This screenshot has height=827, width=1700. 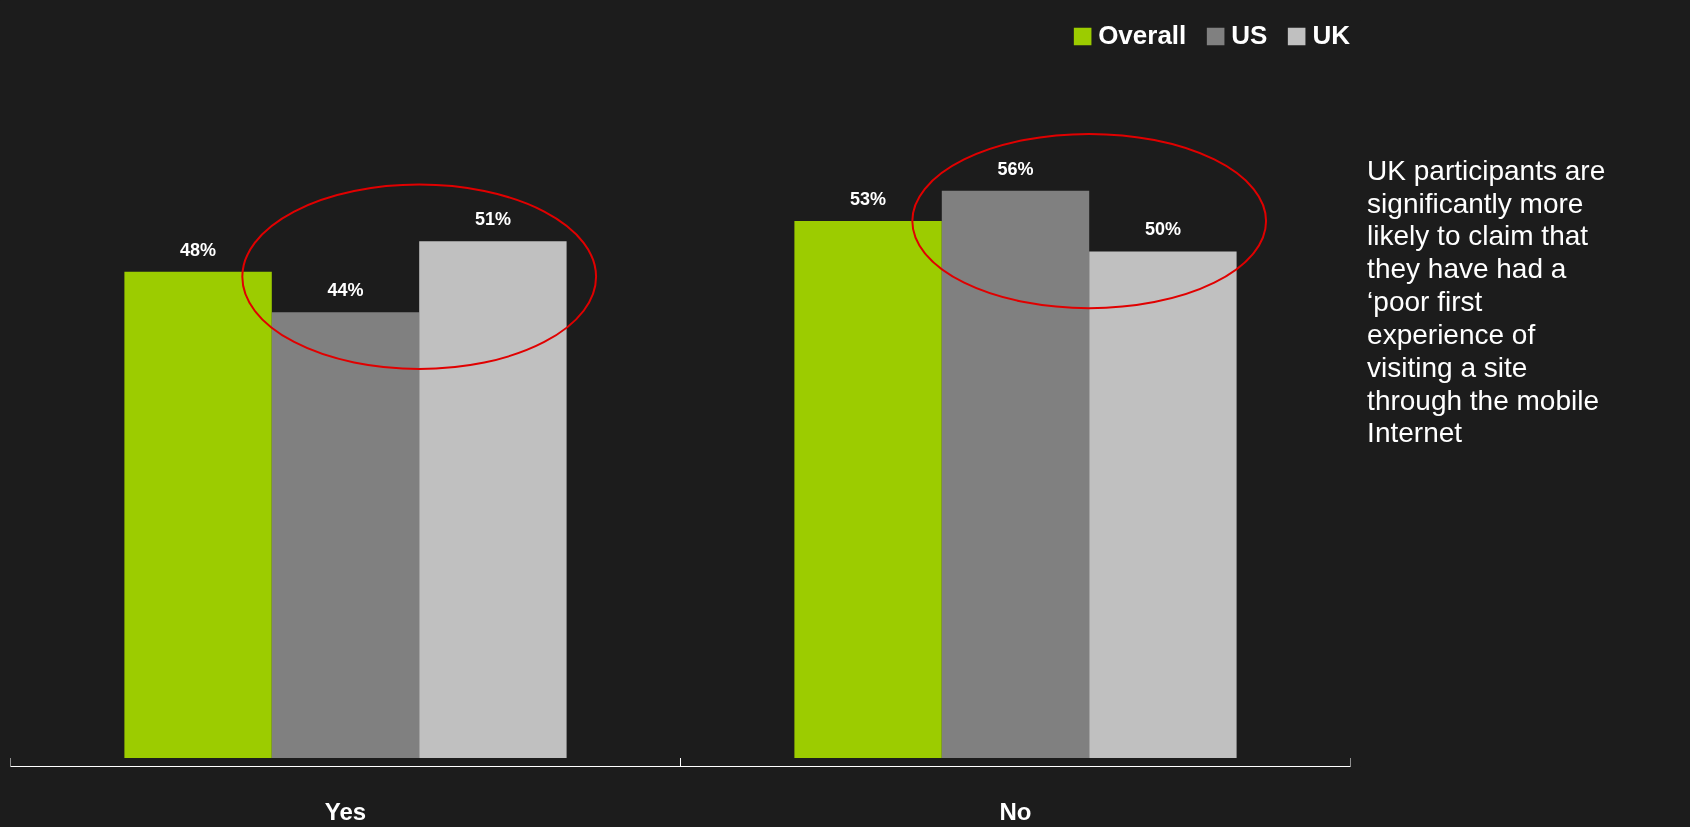 What do you see at coordinates (1015, 168) in the screenshot?
I see `data-label: 56%` at bounding box center [1015, 168].